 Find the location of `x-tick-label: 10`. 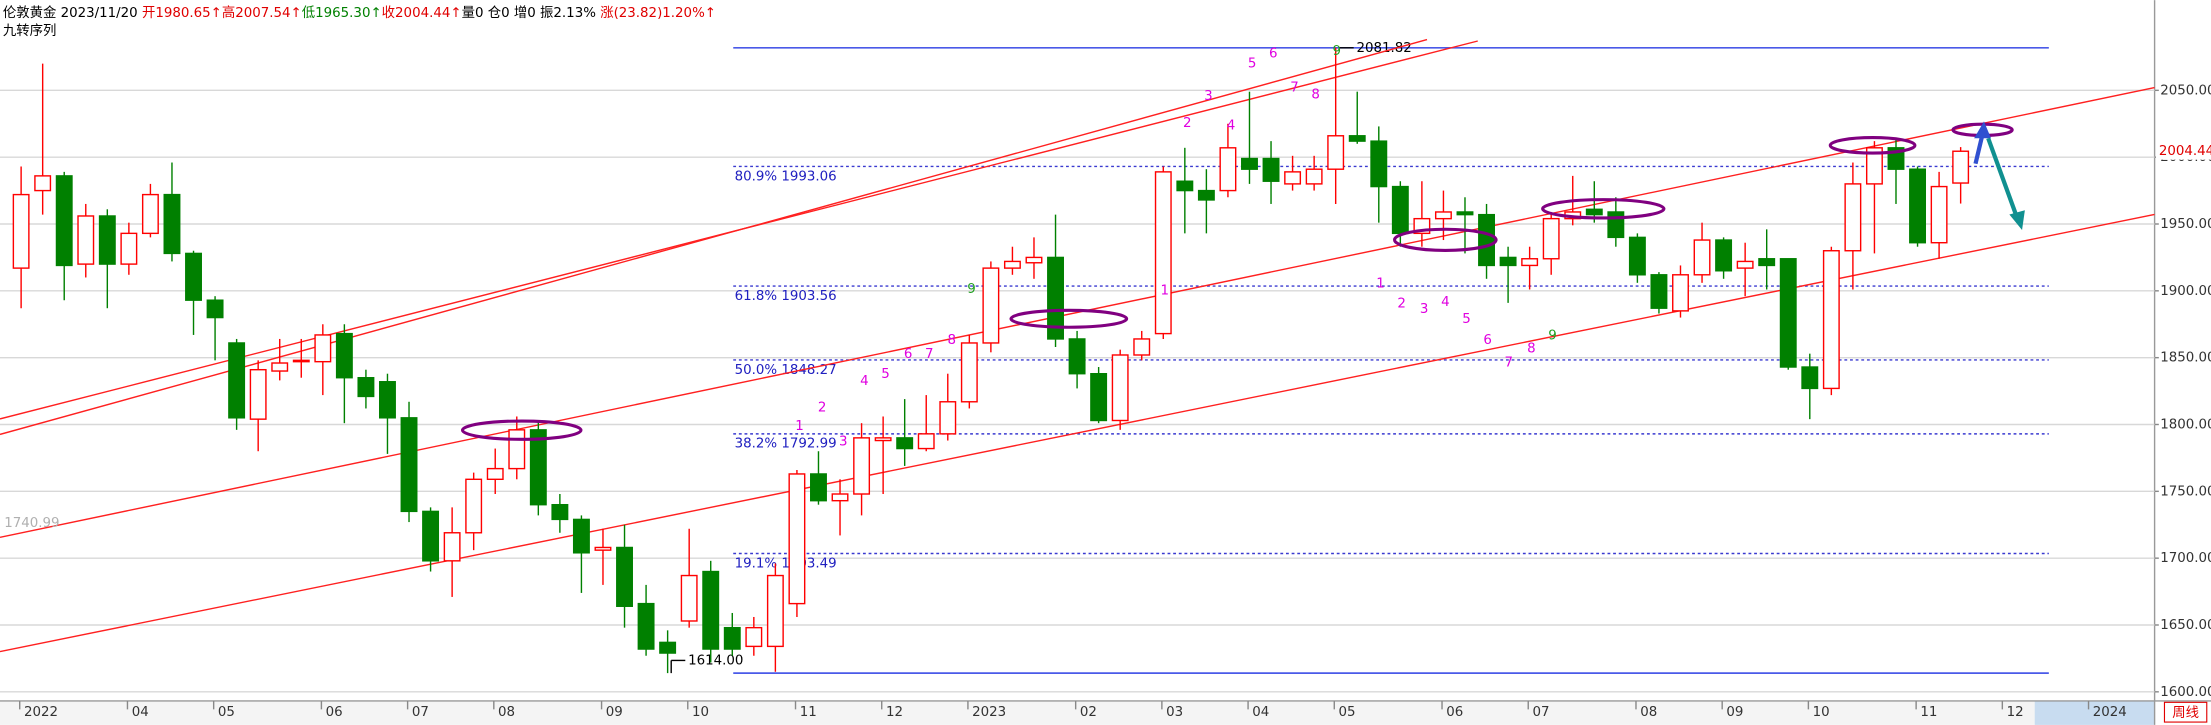

x-tick-label: 10 is located at coordinates (700, 712).